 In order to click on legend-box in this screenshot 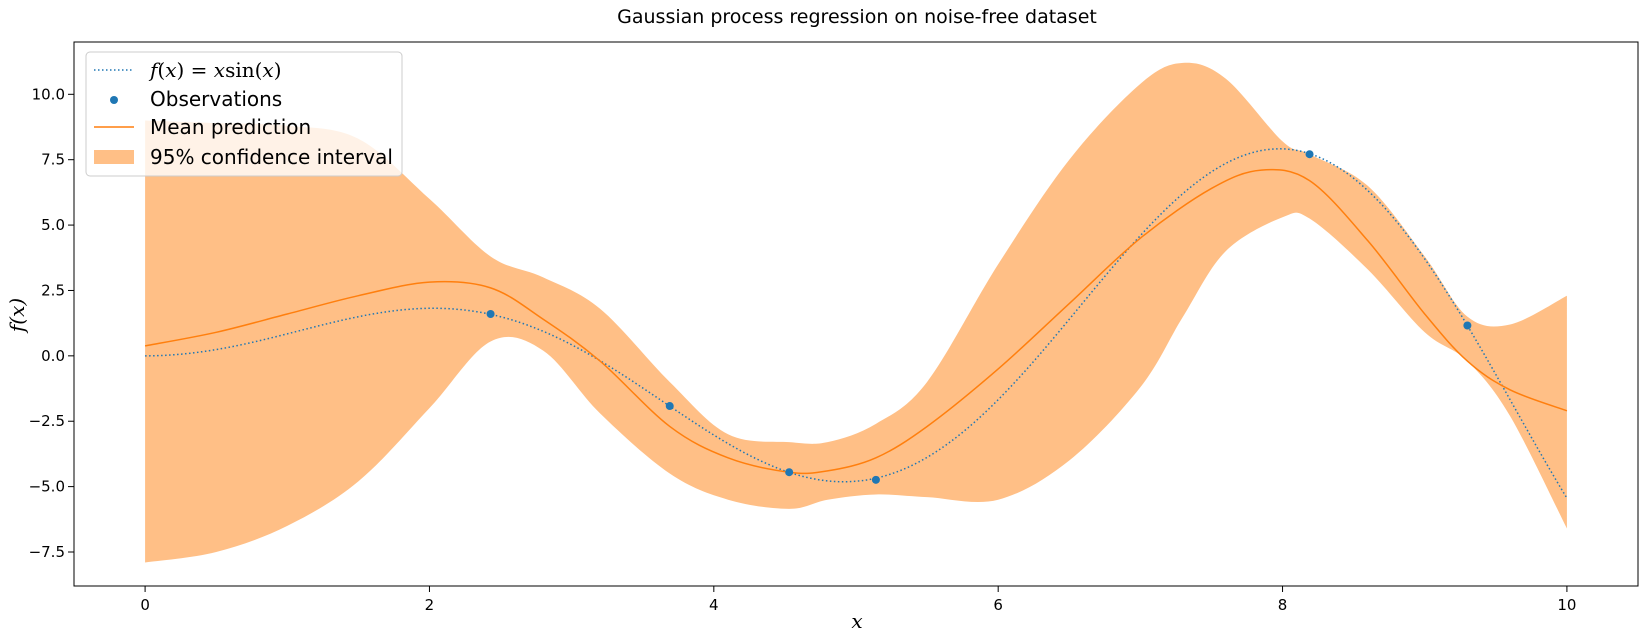, I will do `click(244, 114)`.